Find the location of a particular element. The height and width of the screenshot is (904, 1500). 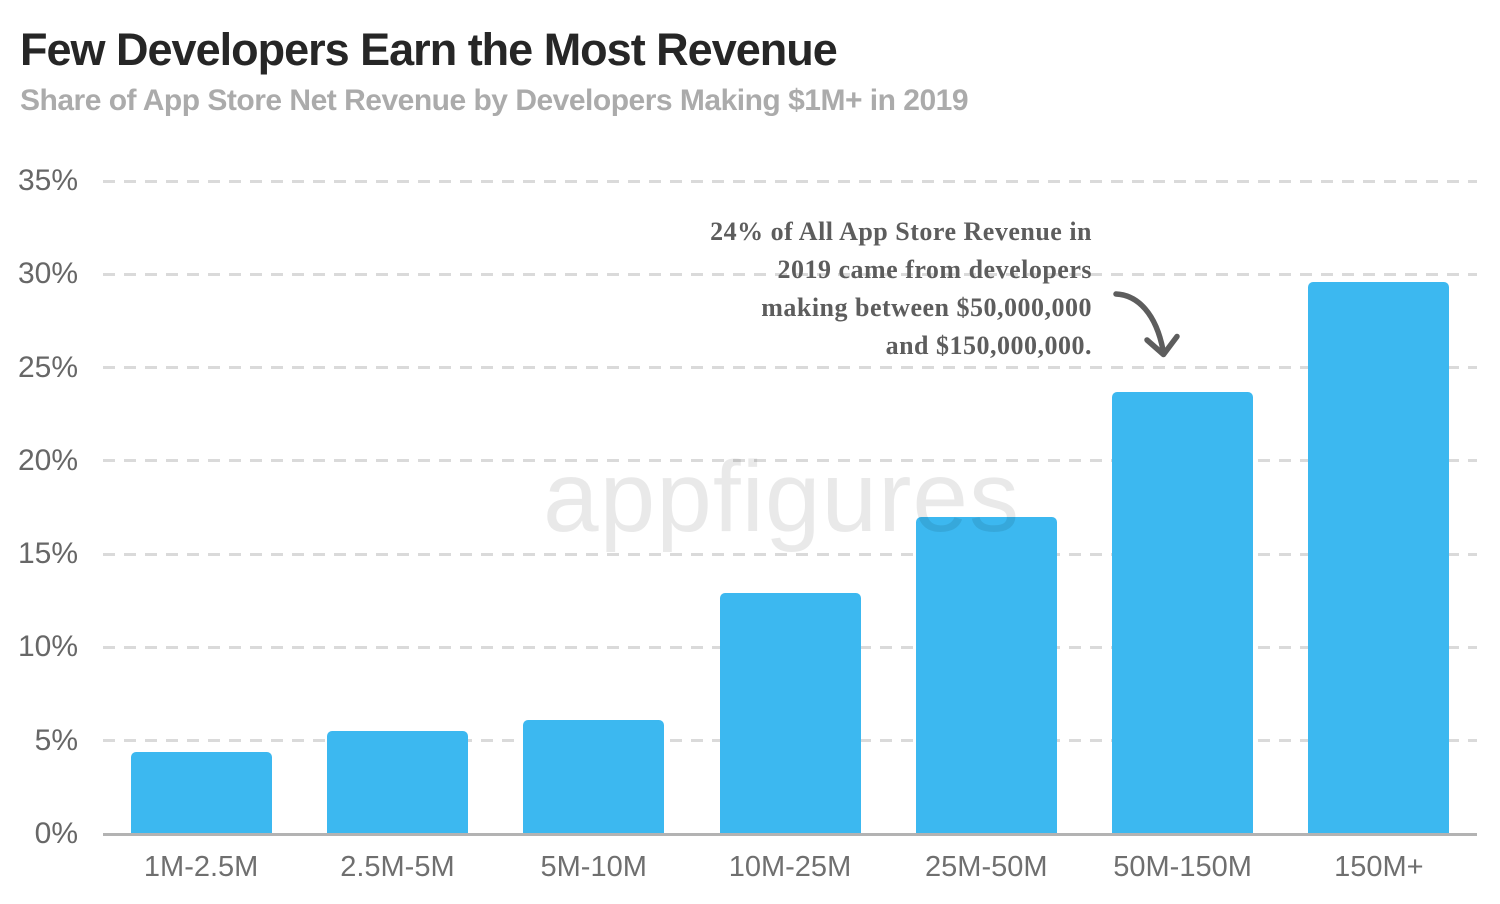

gridline-15pct is located at coordinates (790, 554).